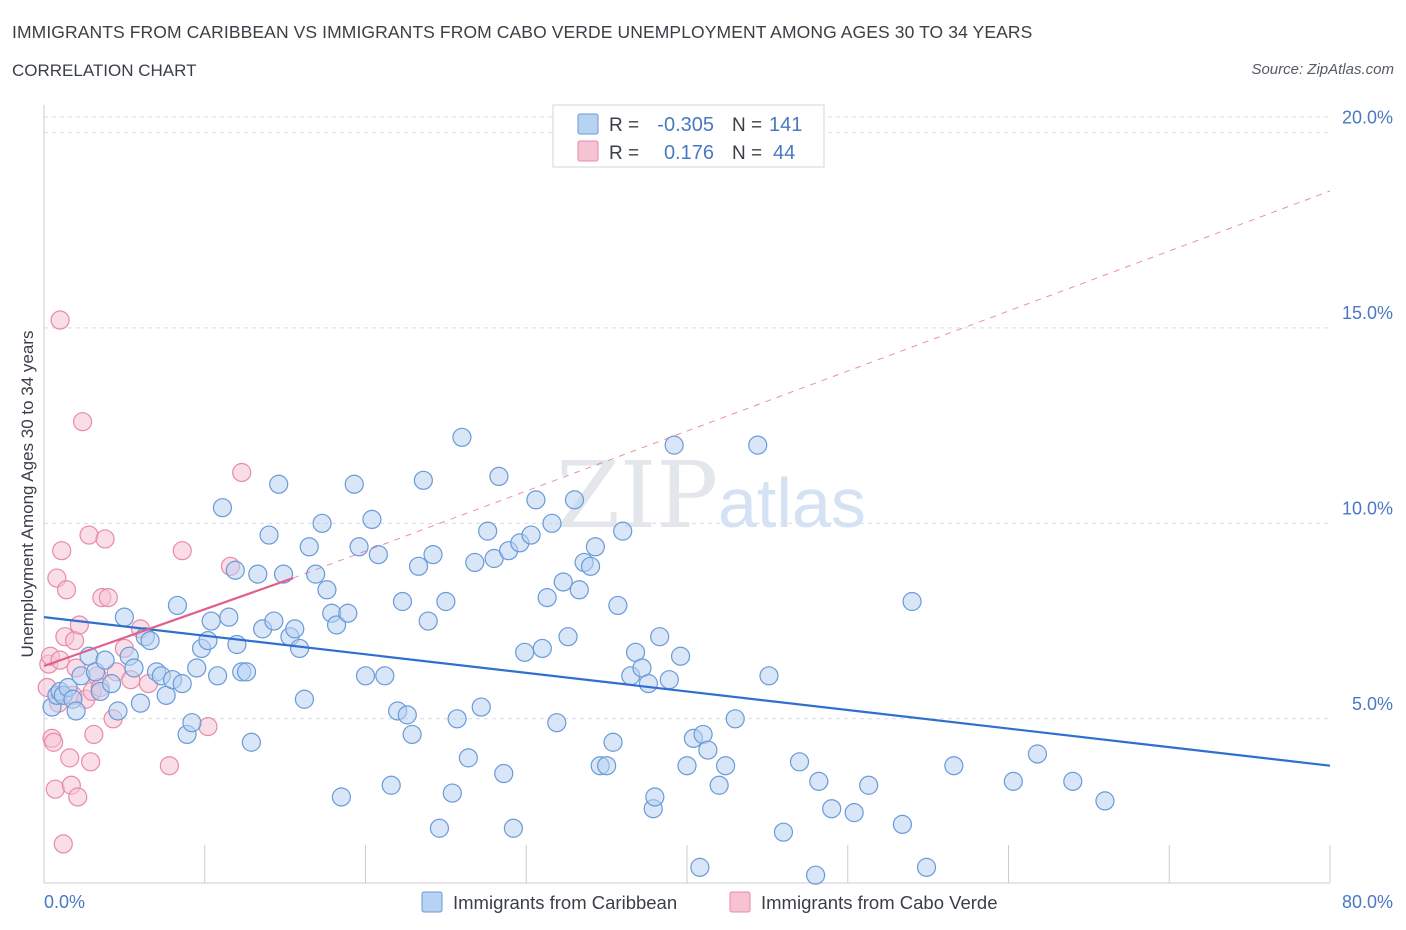  Describe the element at coordinates (104, 70) in the screenshot. I see `chart-subtitle: CORRELATION CHART` at that location.